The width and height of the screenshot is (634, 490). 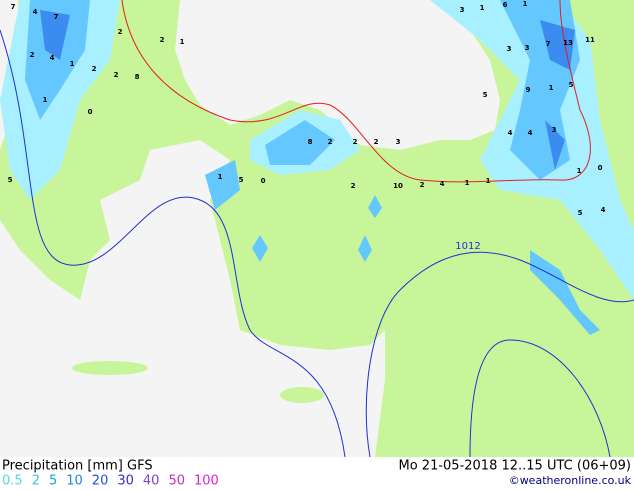 I want to click on legend-level: 10, so click(x=74, y=481).